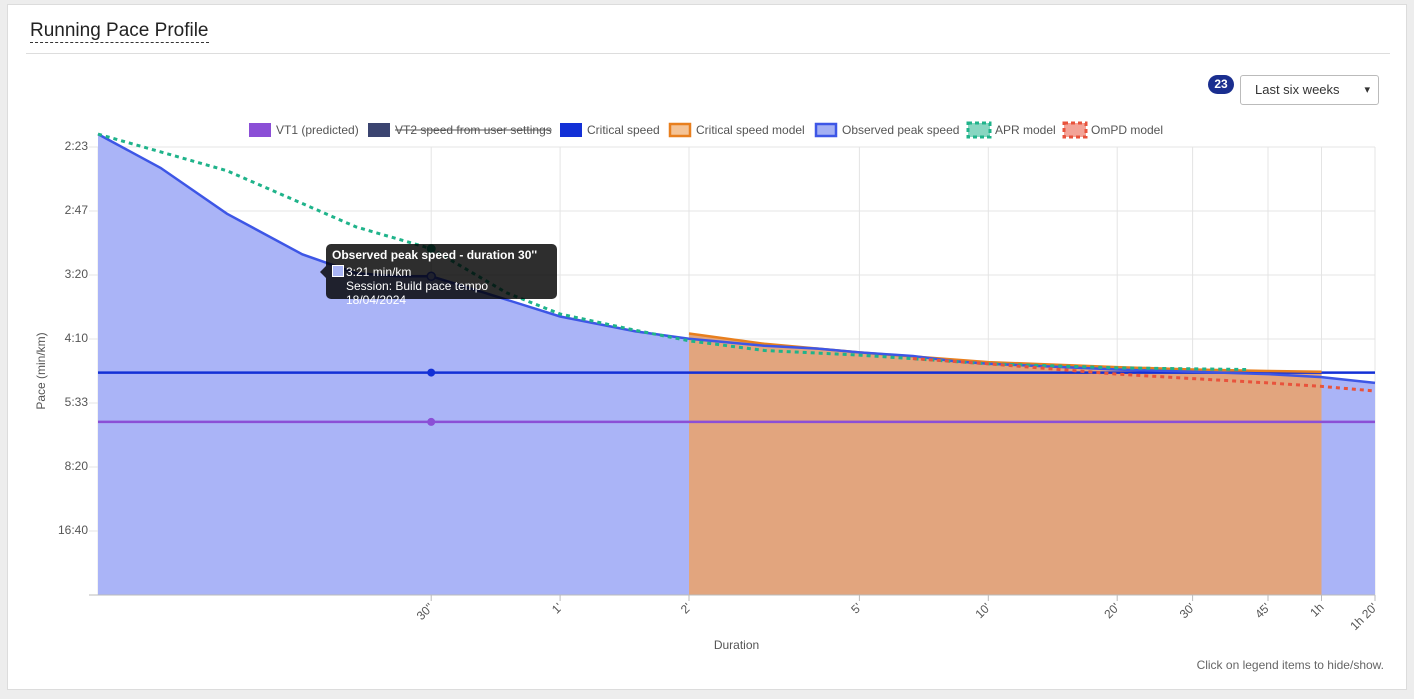  I want to click on x-tick-label: 5', so click(856, 608).